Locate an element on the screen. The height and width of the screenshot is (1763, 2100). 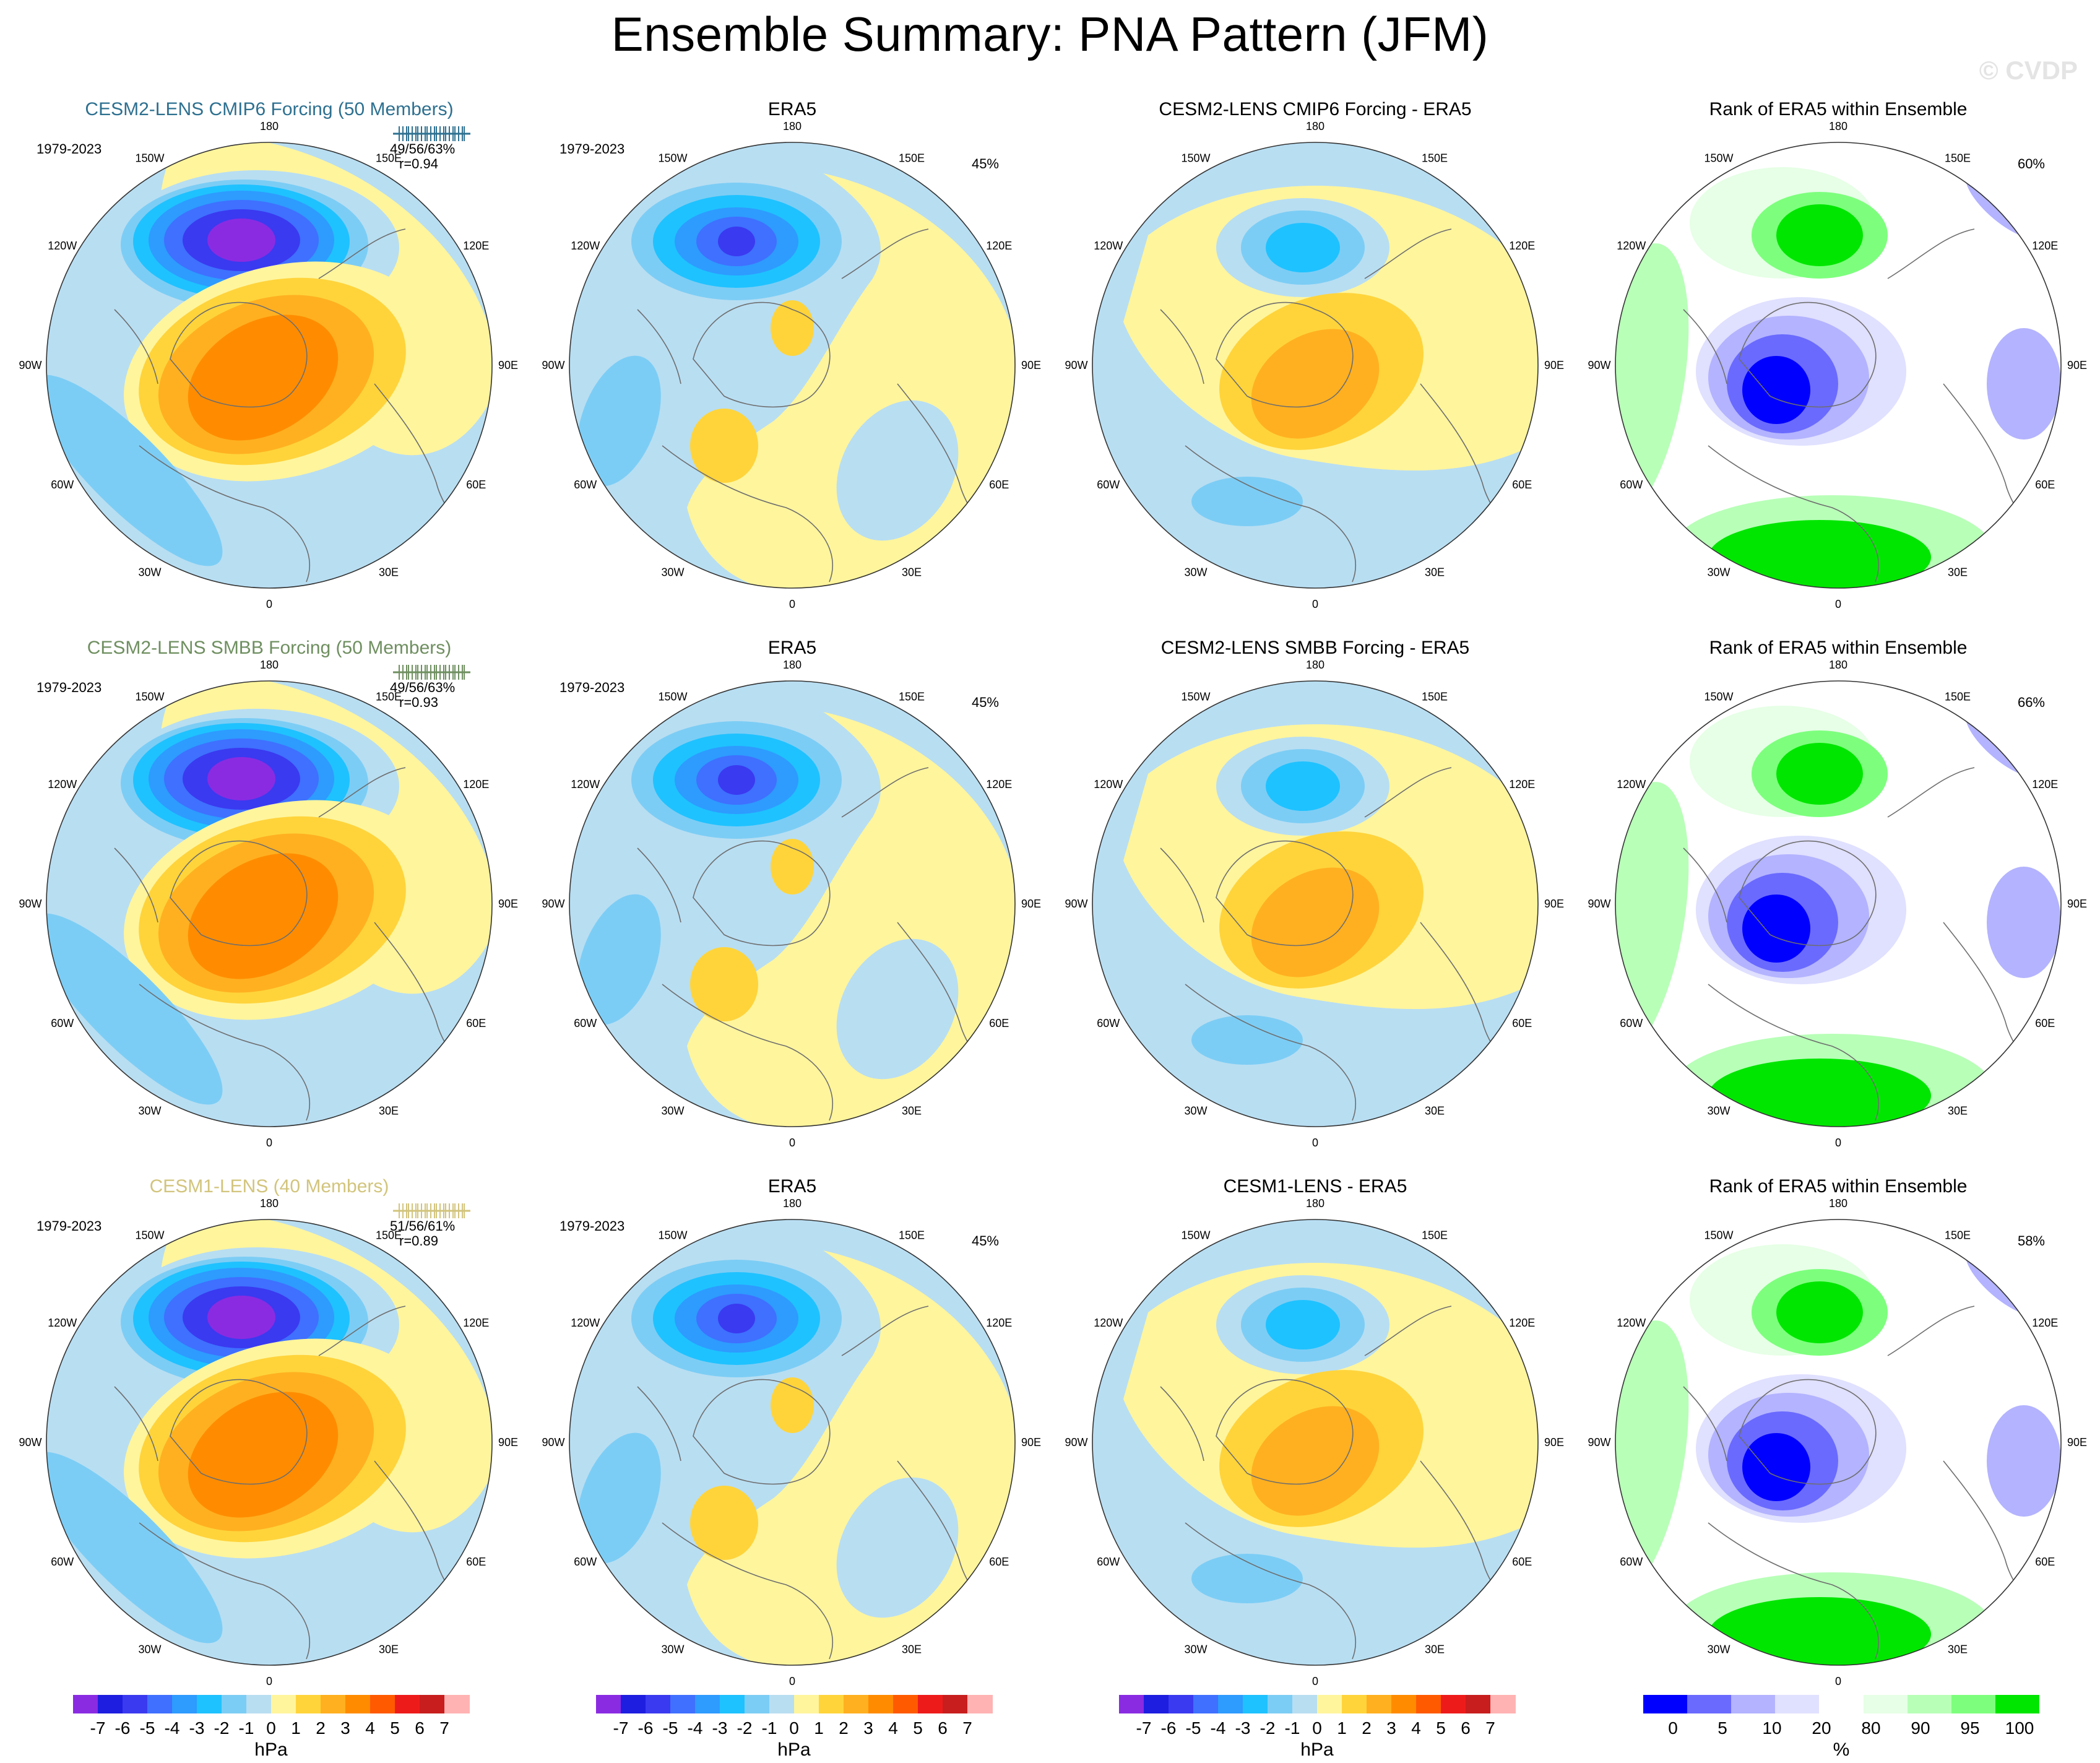
panel-title: CESM2-LENS CMIP6 Forcing - ERA5 is located at coordinates (1315, 109).